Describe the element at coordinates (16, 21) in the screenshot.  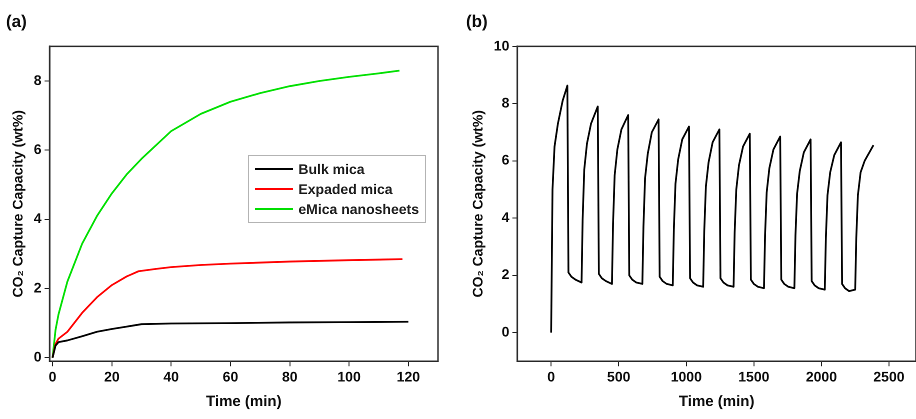
I see `chart-title: (a)` at that location.